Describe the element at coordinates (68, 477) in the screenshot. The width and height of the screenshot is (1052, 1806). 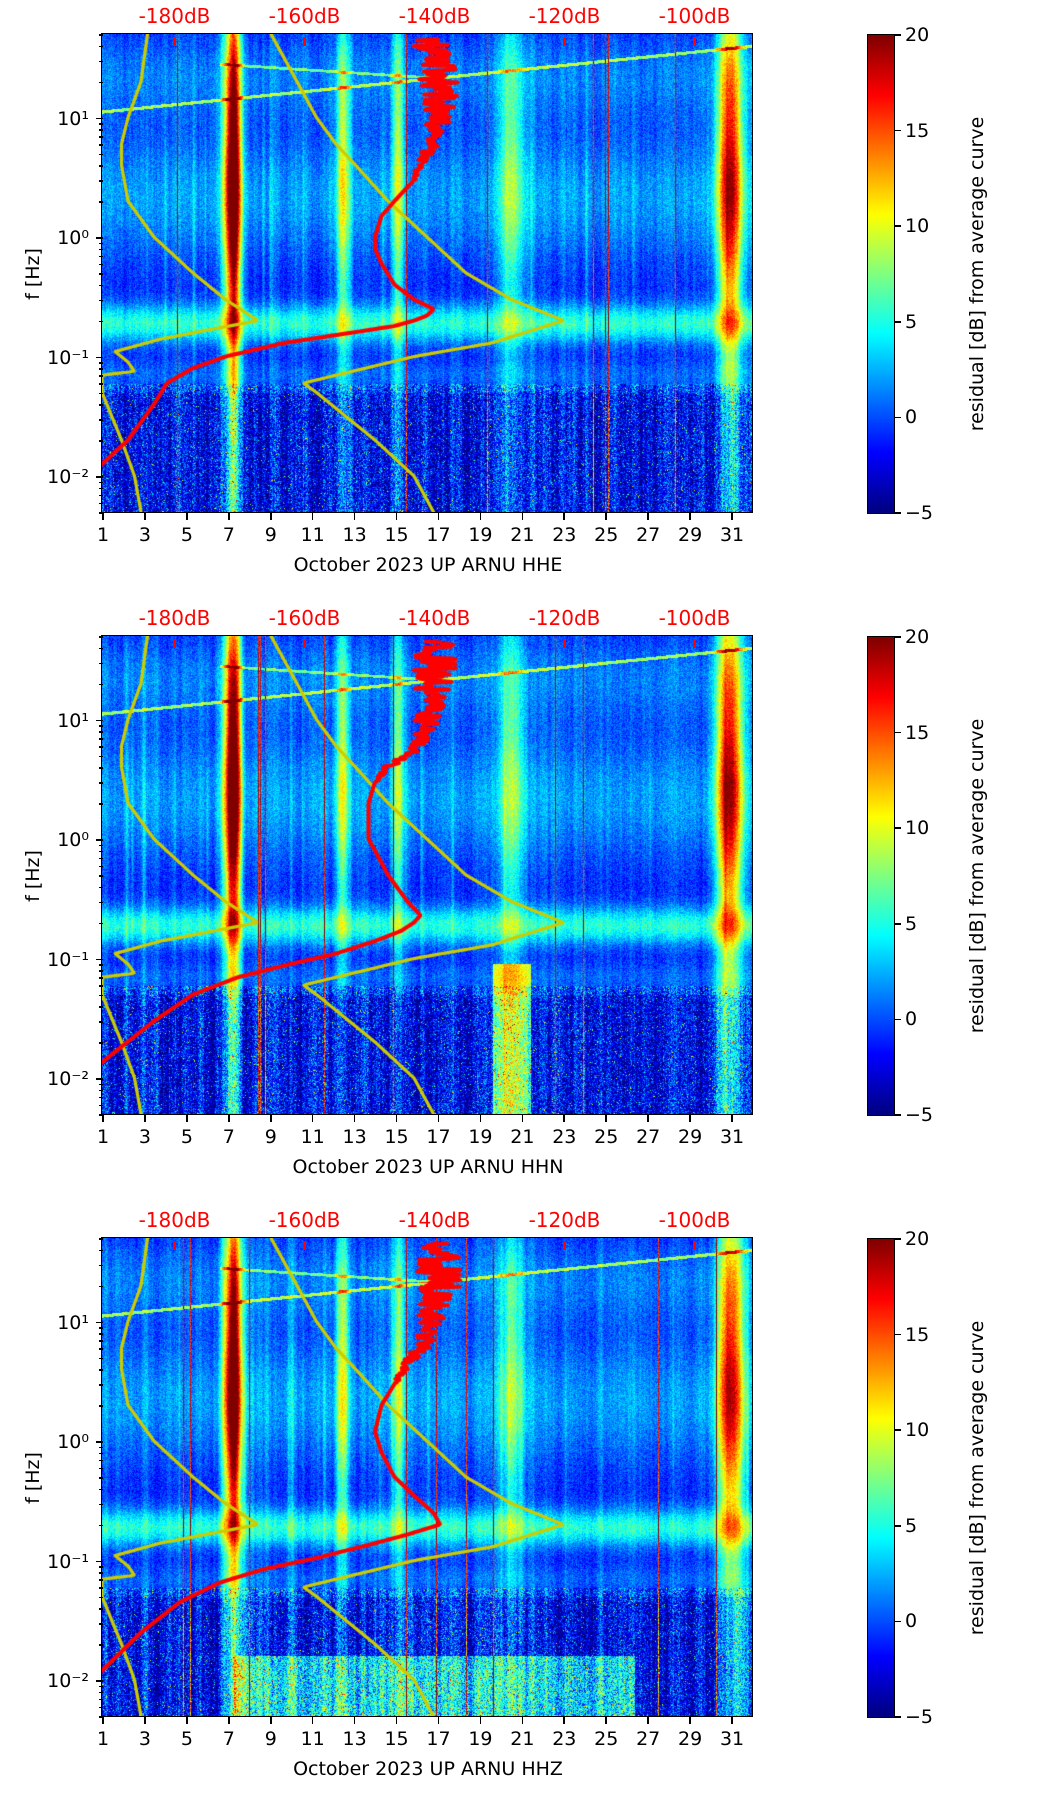
I see `y-tick-label: 10⁻²` at that location.